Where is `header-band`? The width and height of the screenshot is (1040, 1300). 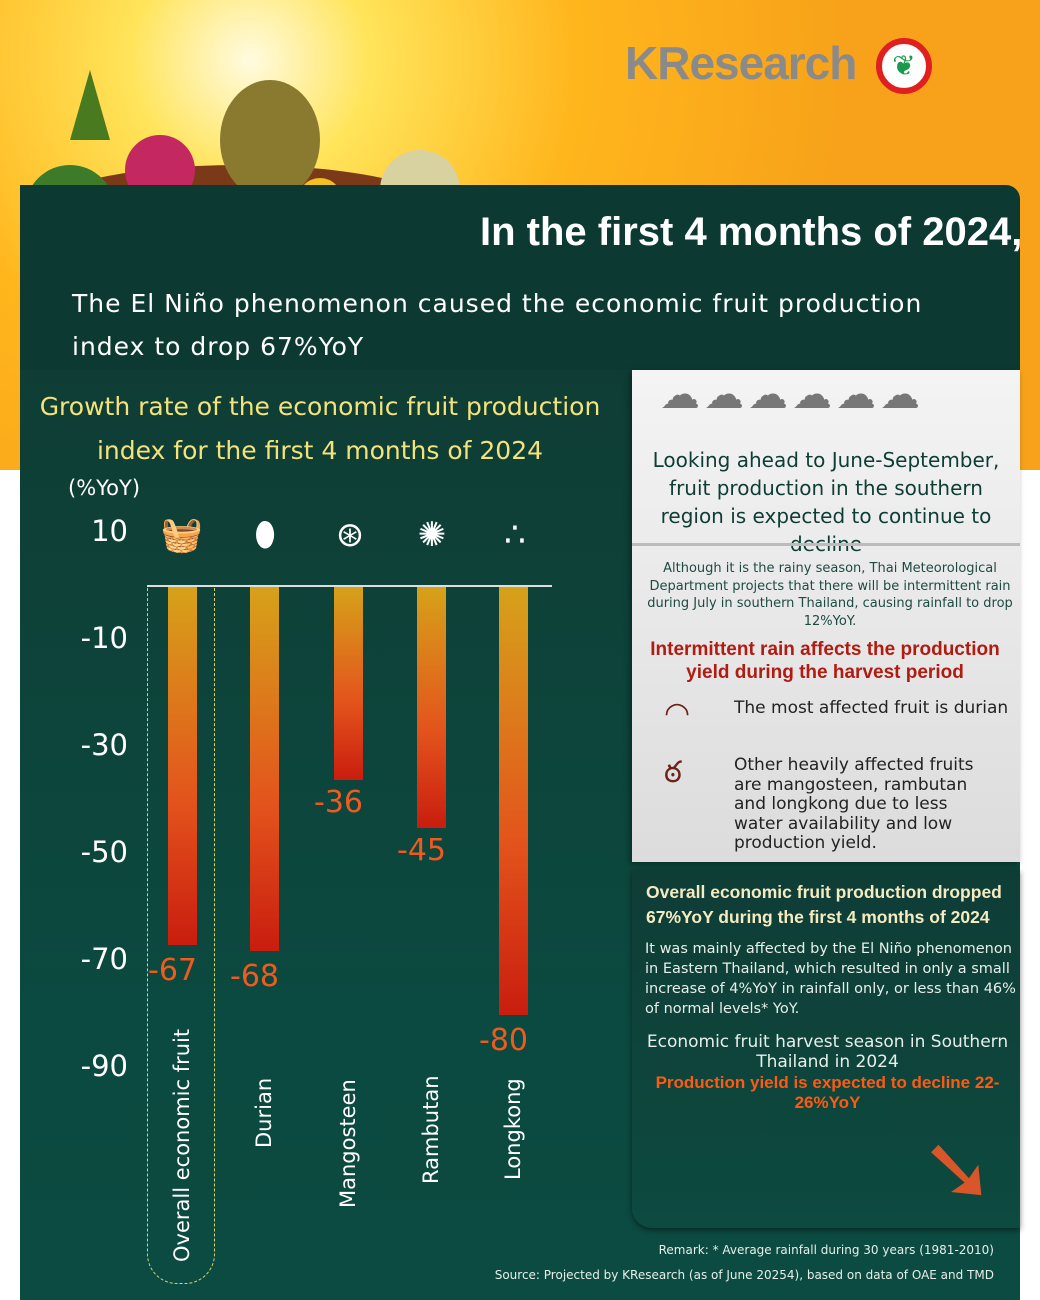
header-band is located at coordinates (520, 277).